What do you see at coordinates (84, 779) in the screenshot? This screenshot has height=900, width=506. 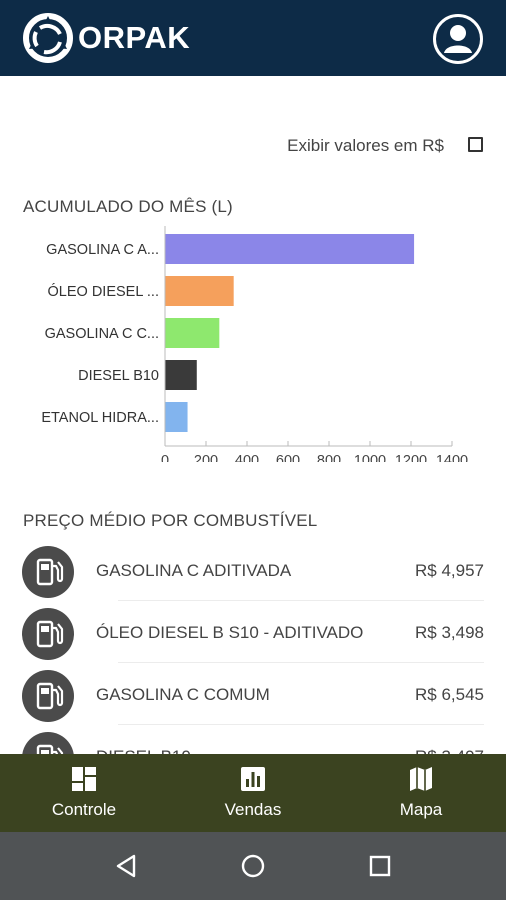 I see `dashboard-icon` at bounding box center [84, 779].